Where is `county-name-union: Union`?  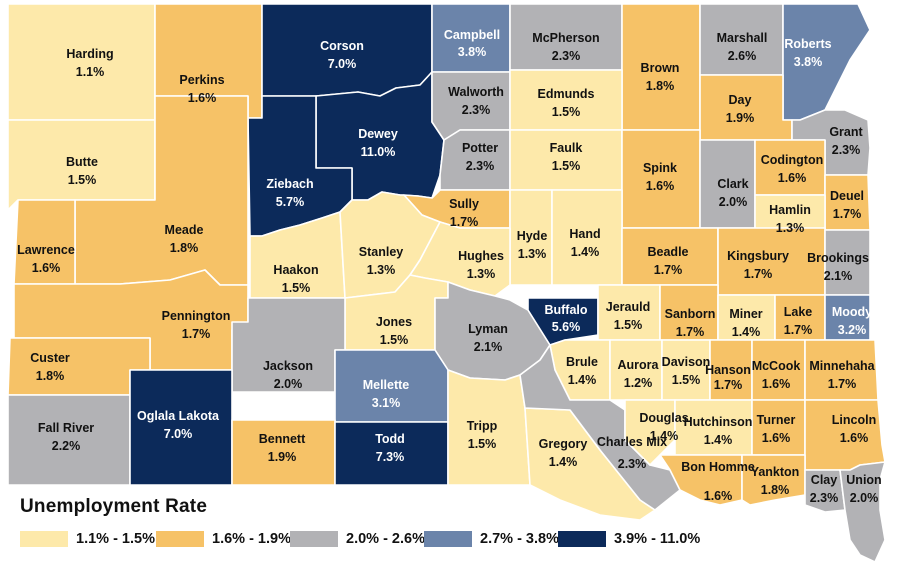 county-name-union: Union is located at coordinates (863, 480).